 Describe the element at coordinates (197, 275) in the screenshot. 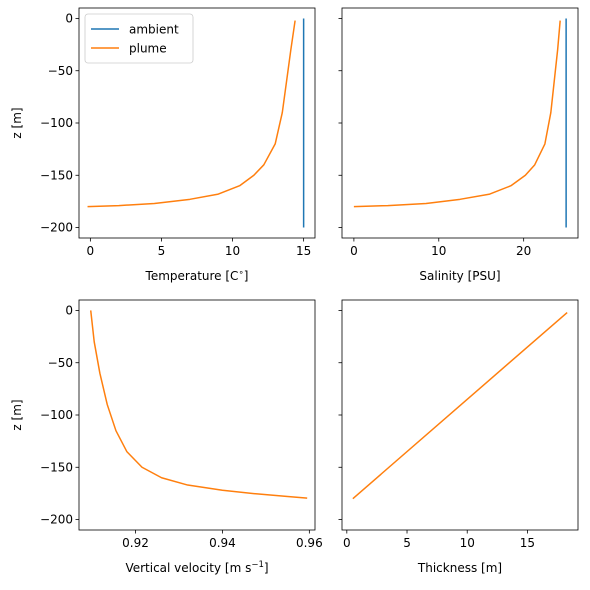

I see `x-axis-label: Temperature [C∘]` at that location.